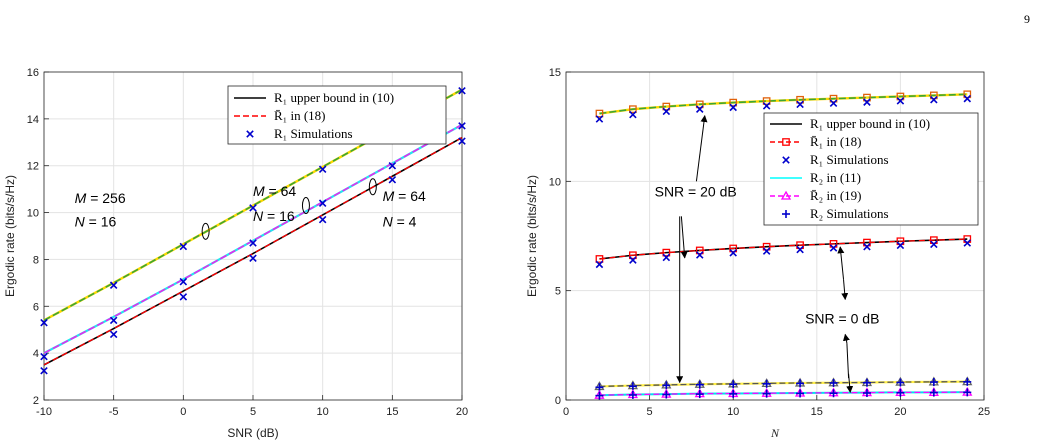 The image size is (1040, 444). Describe the element at coordinates (555, 182) in the screenshot. I see `y-tick-label: 10` at that location.